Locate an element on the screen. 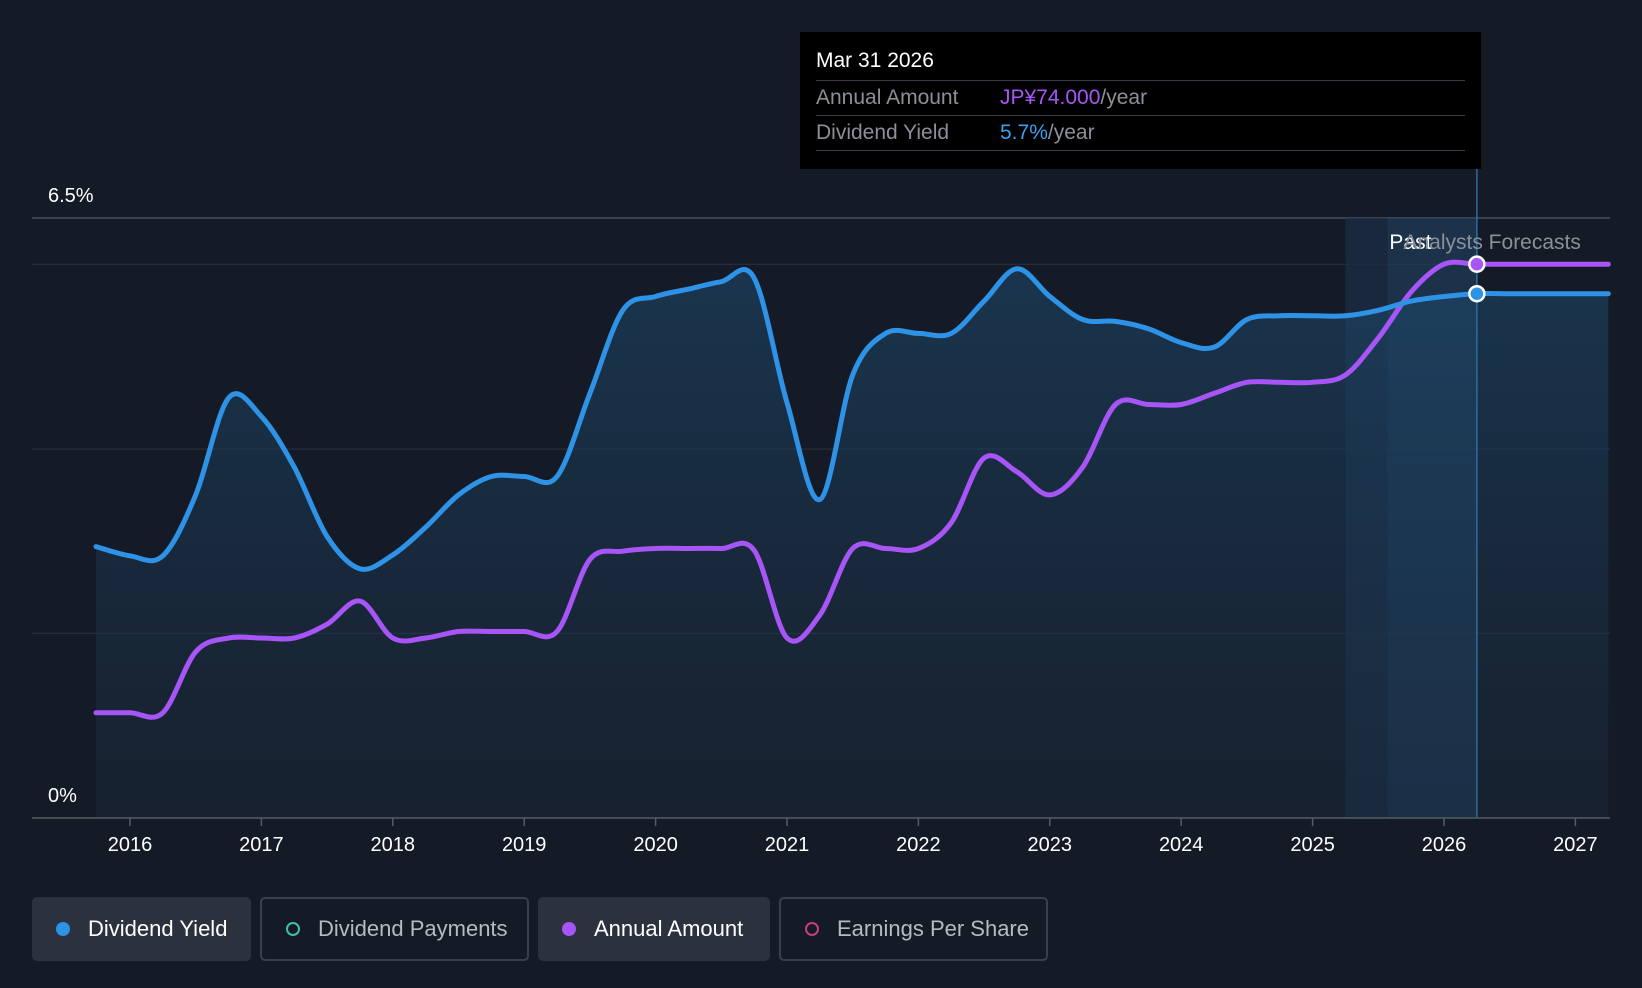  legend-dividend-yield: Dividend Yield is located at coordinates (141, 929).